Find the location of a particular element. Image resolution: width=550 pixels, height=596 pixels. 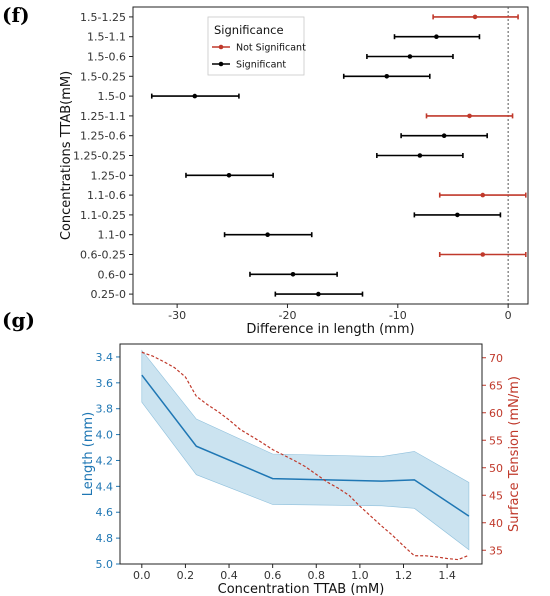

comparison-label: 0.6-0 is located at coordinates (112, 274).